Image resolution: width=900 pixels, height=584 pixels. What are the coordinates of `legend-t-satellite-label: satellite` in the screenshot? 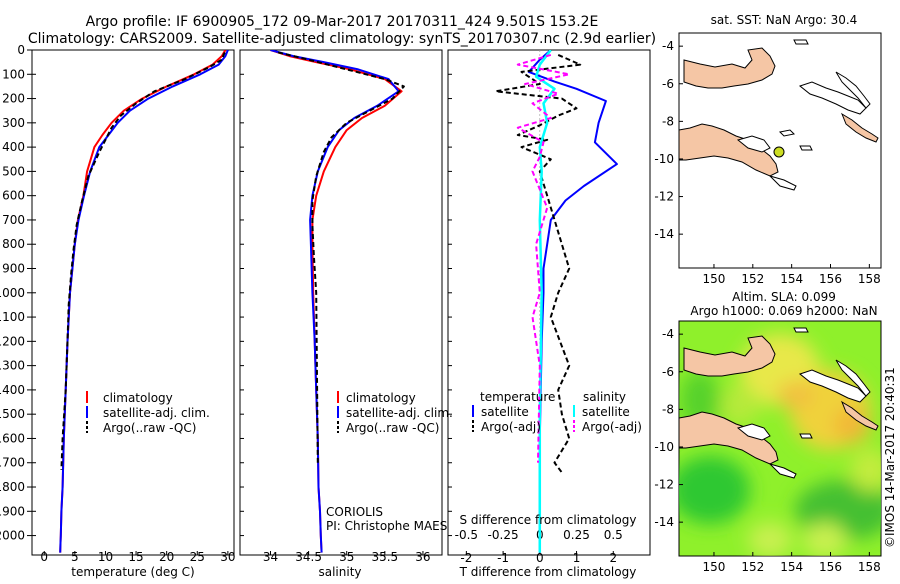 It's located at (505, 412).